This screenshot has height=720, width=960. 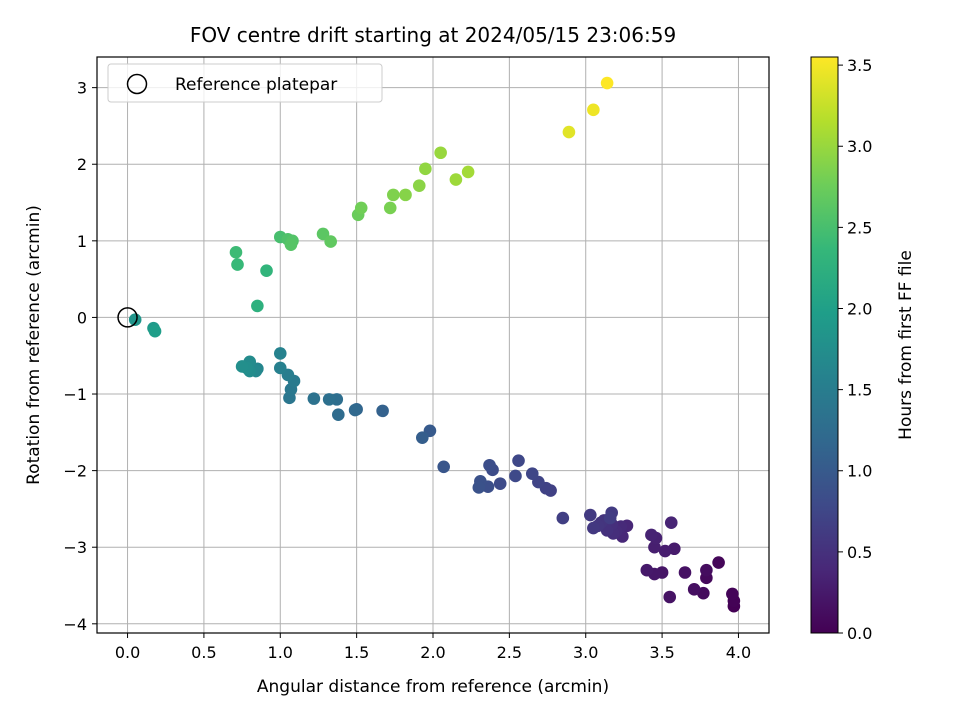 I want to click on x-tick-label: 2.5, so click(x=509, y=652).